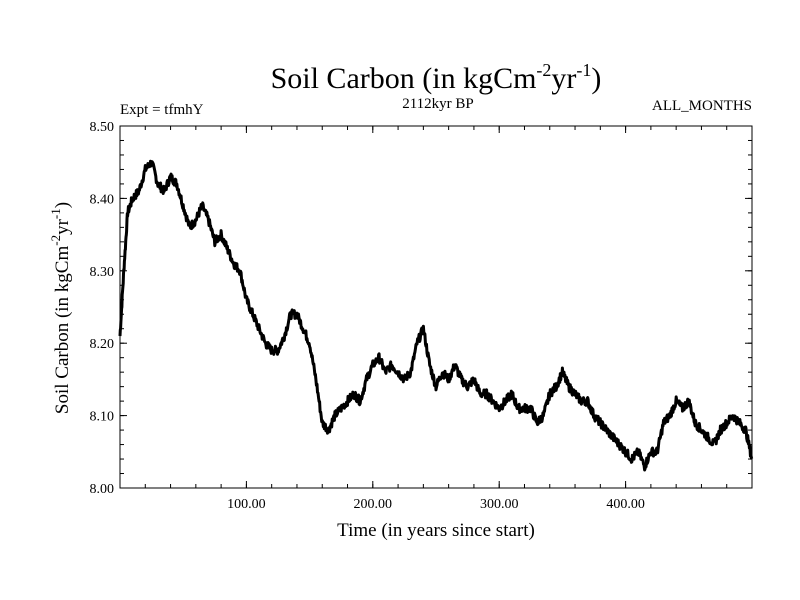 This screenshot has width=800, height=600. I want to click on y-tick-label: 8.30, so click(102, 272).